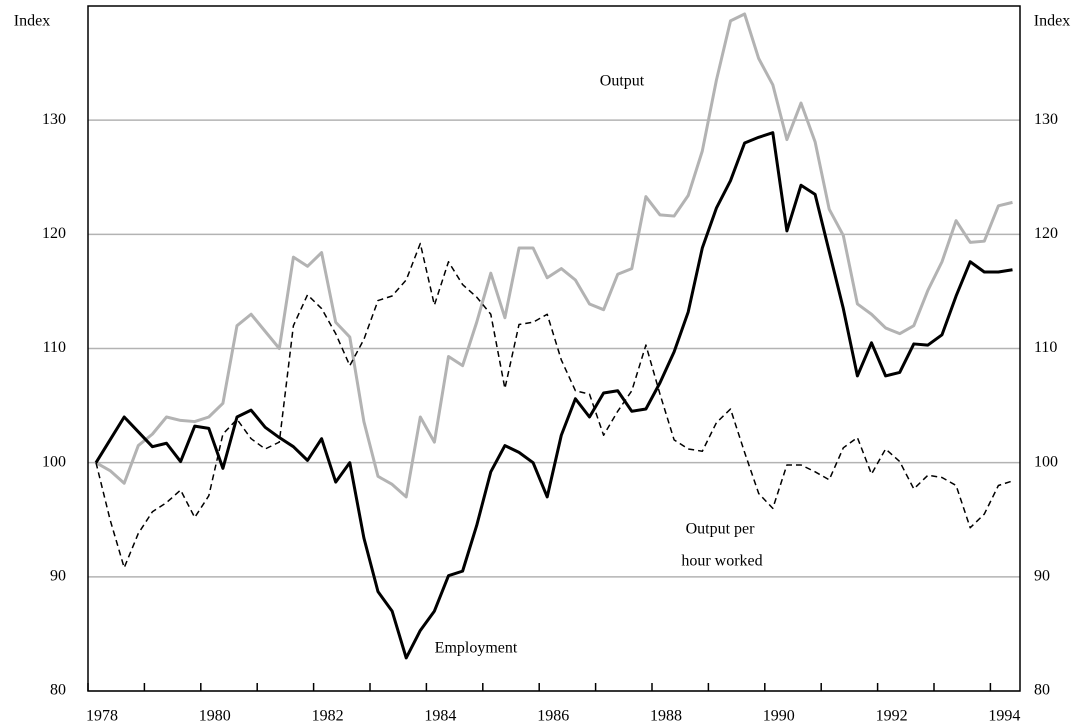 This screenshot has width=1080, height=728. Describe the element at coordinates (58, 690) in the screenshot. I see `y-tick-label: 80` at that location.